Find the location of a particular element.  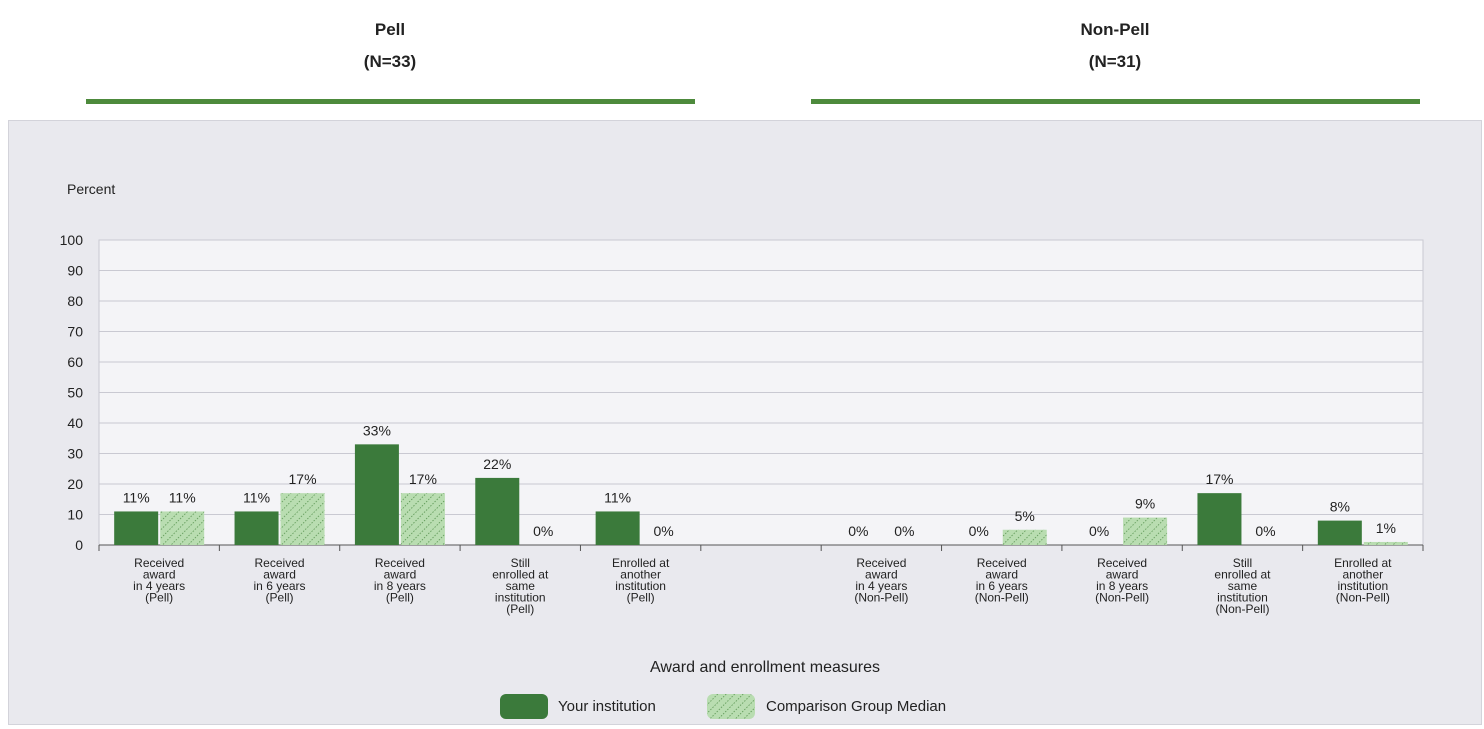

legend-label-your-institution: Your institution is located at coordinates (607, 706).